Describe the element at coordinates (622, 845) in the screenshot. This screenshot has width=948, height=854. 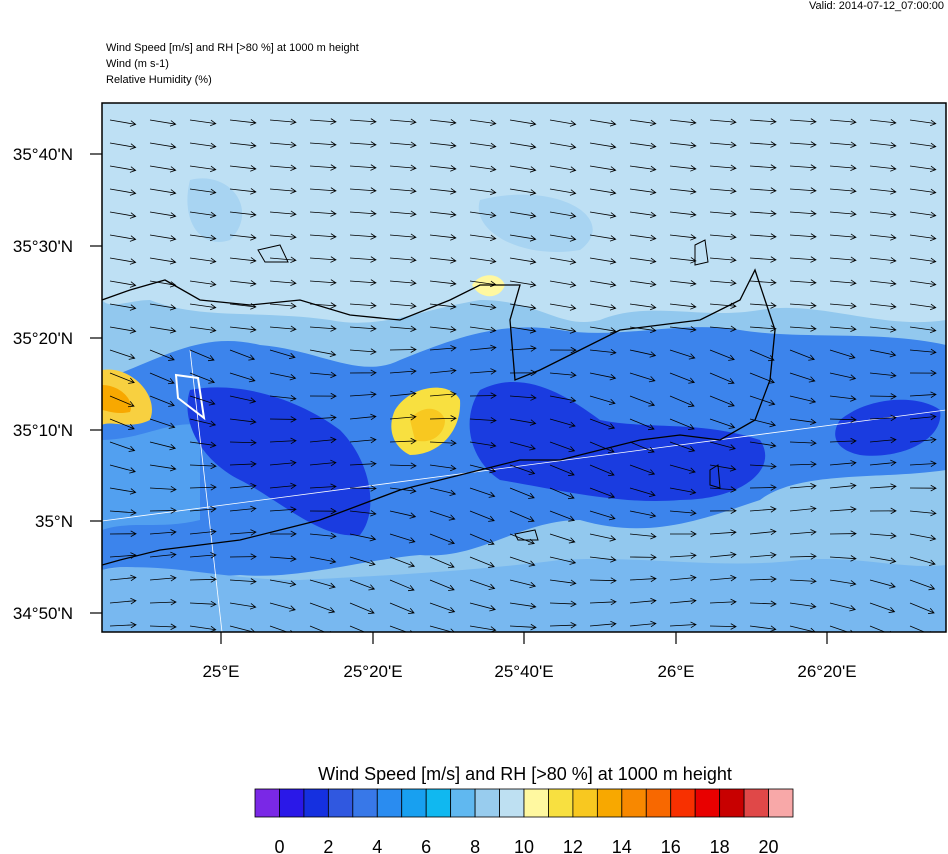
I see `colorbar-label: 14` at that location.